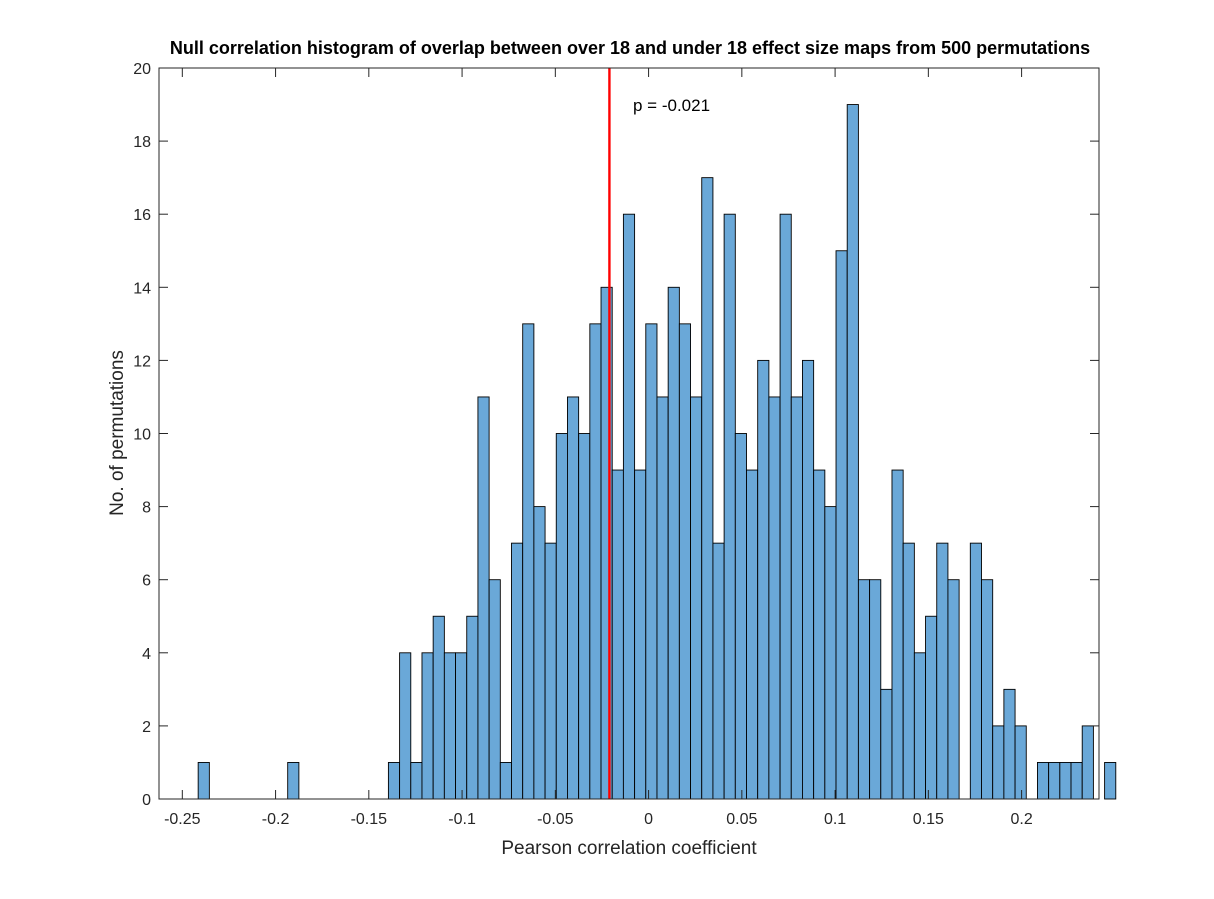 This screenshot has width=1214, height=899. Describe the element at coordinates (142, 215) in the screenshot. I see `y-tick-label: 16` at that location.